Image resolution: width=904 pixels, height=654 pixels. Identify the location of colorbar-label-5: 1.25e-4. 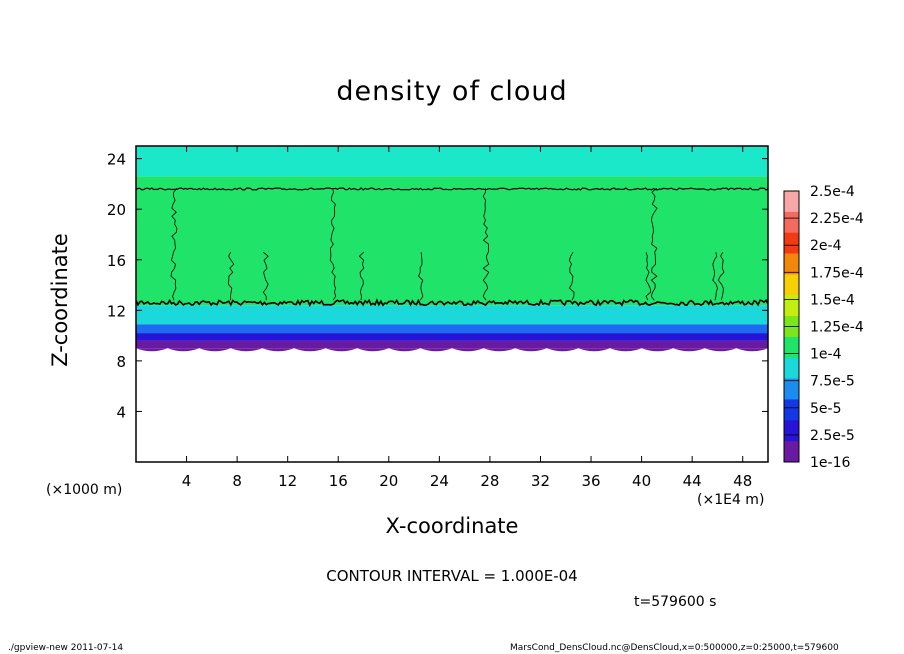
(837, 328).